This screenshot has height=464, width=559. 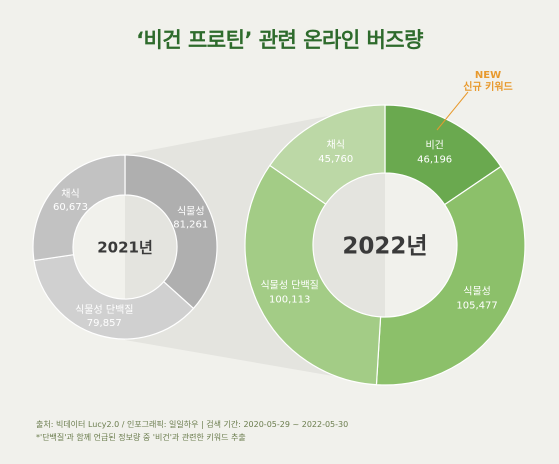 What do you see at coordinates (289, 299) in the screenshot?
I see `segment-value: 100,113` at bounding box center [289, 299].